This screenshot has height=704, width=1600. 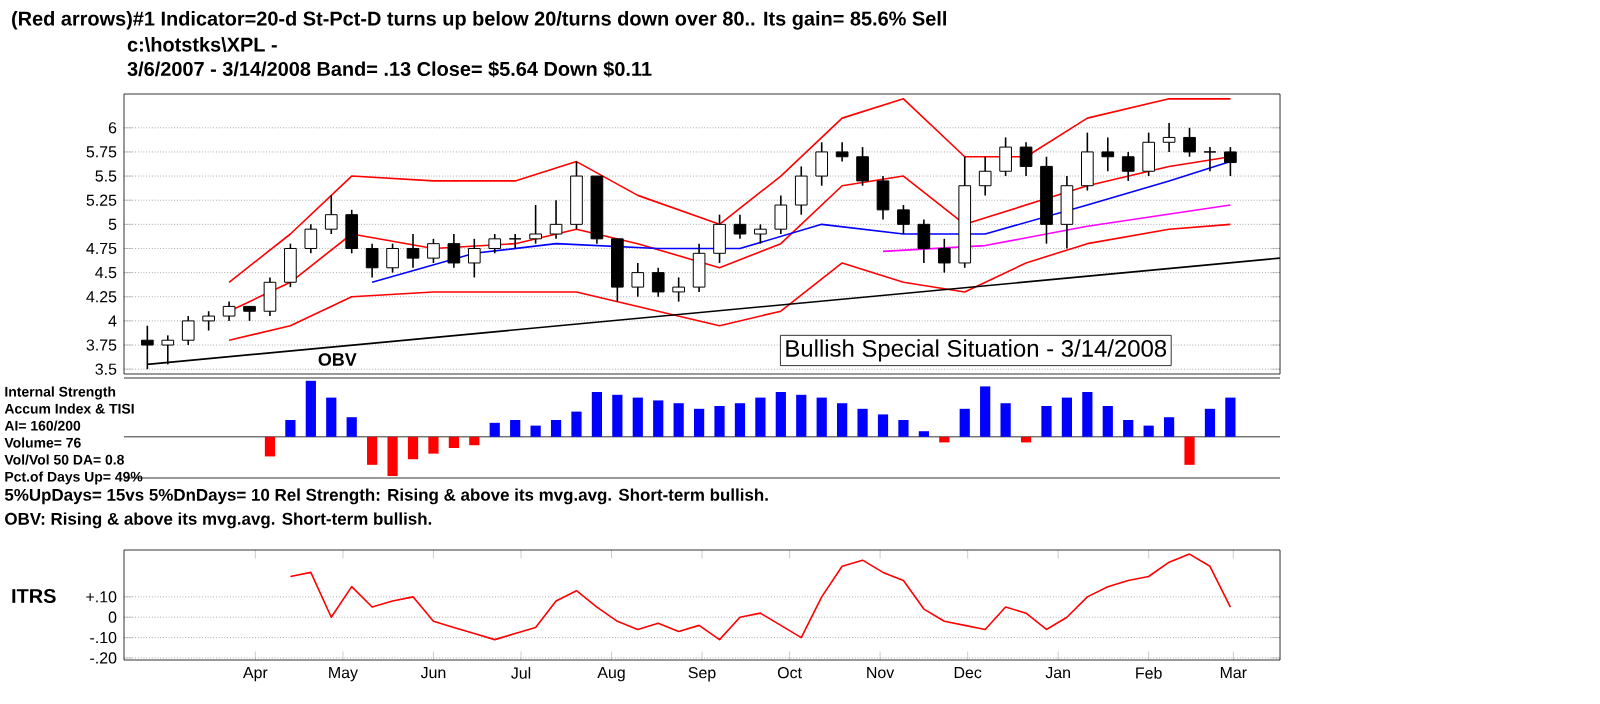 What do you see at coordinates (337, 359) in the screenshot?
I see `annotation: OBV` at bounding box center [337, 359].